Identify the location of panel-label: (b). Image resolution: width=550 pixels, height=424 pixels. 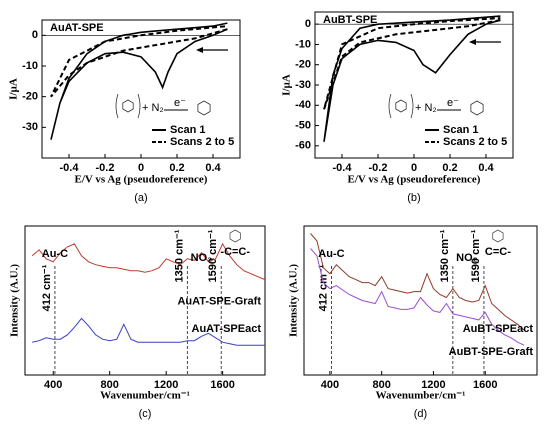
(413, 198).